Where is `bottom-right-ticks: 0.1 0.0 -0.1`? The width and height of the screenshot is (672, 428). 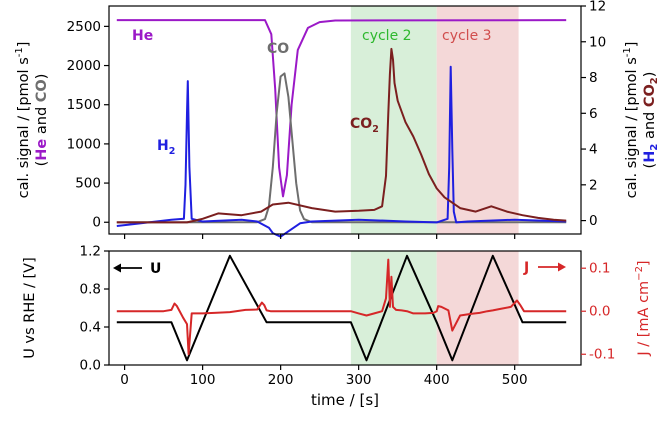 bottom-right-ticks: 0.1 0.0 -0.1 is located at coordinates (598, 312).